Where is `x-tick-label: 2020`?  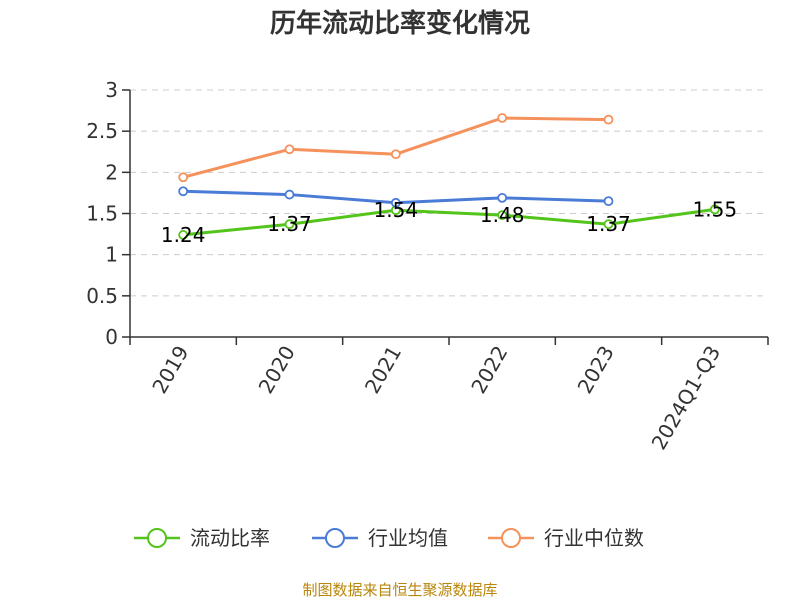
x-tick-label: 2020 is located at coordinates (277, 370).